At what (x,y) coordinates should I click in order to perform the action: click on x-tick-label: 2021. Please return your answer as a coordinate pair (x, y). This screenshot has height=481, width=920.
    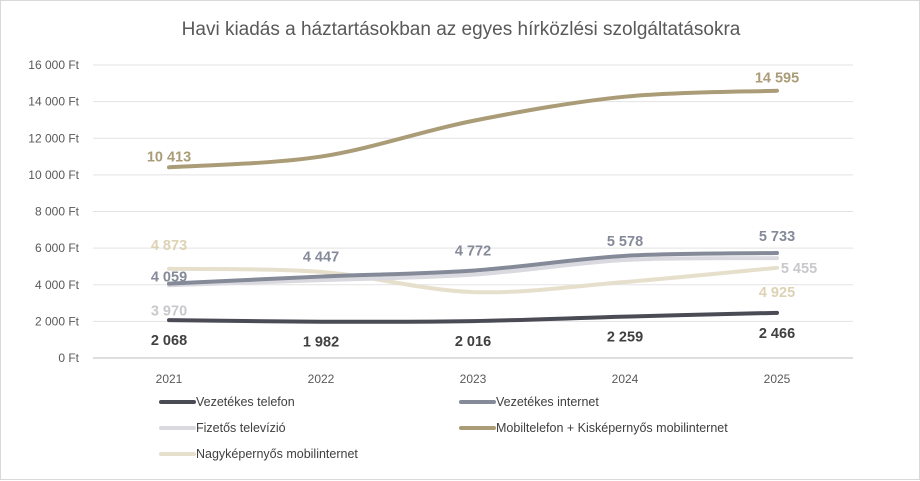
    Looking at the image, I should click on (169, 379).